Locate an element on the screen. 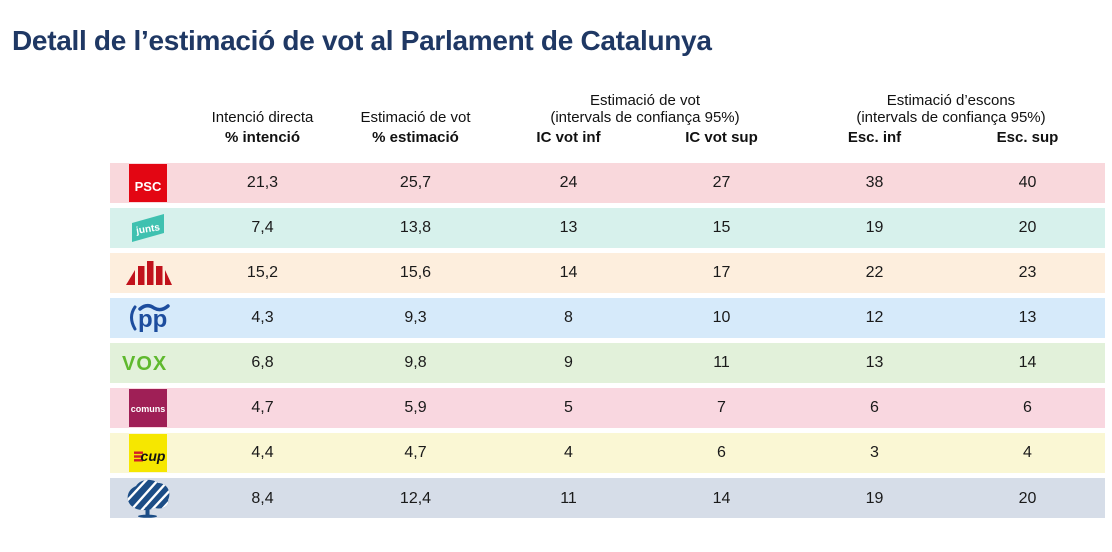 The height and width of the screenshot is (552, 1112). cell-esc-sup: 14 is located at coordinates (1027, 362).